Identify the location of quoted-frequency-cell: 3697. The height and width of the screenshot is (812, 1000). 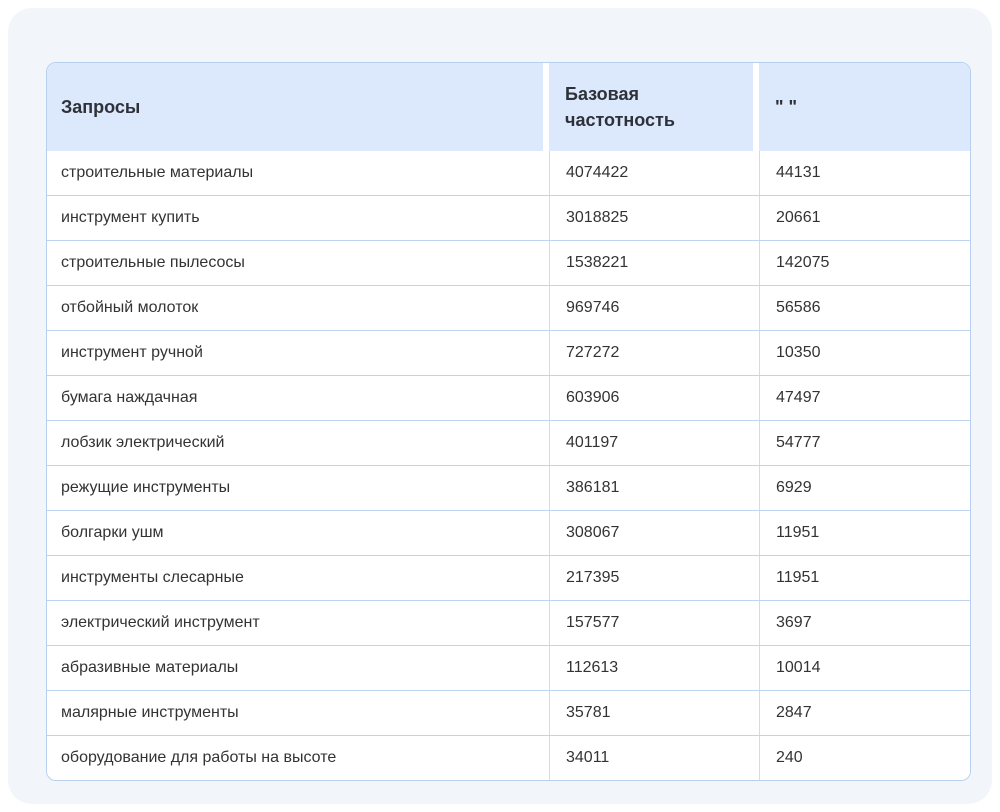
(864, 623).